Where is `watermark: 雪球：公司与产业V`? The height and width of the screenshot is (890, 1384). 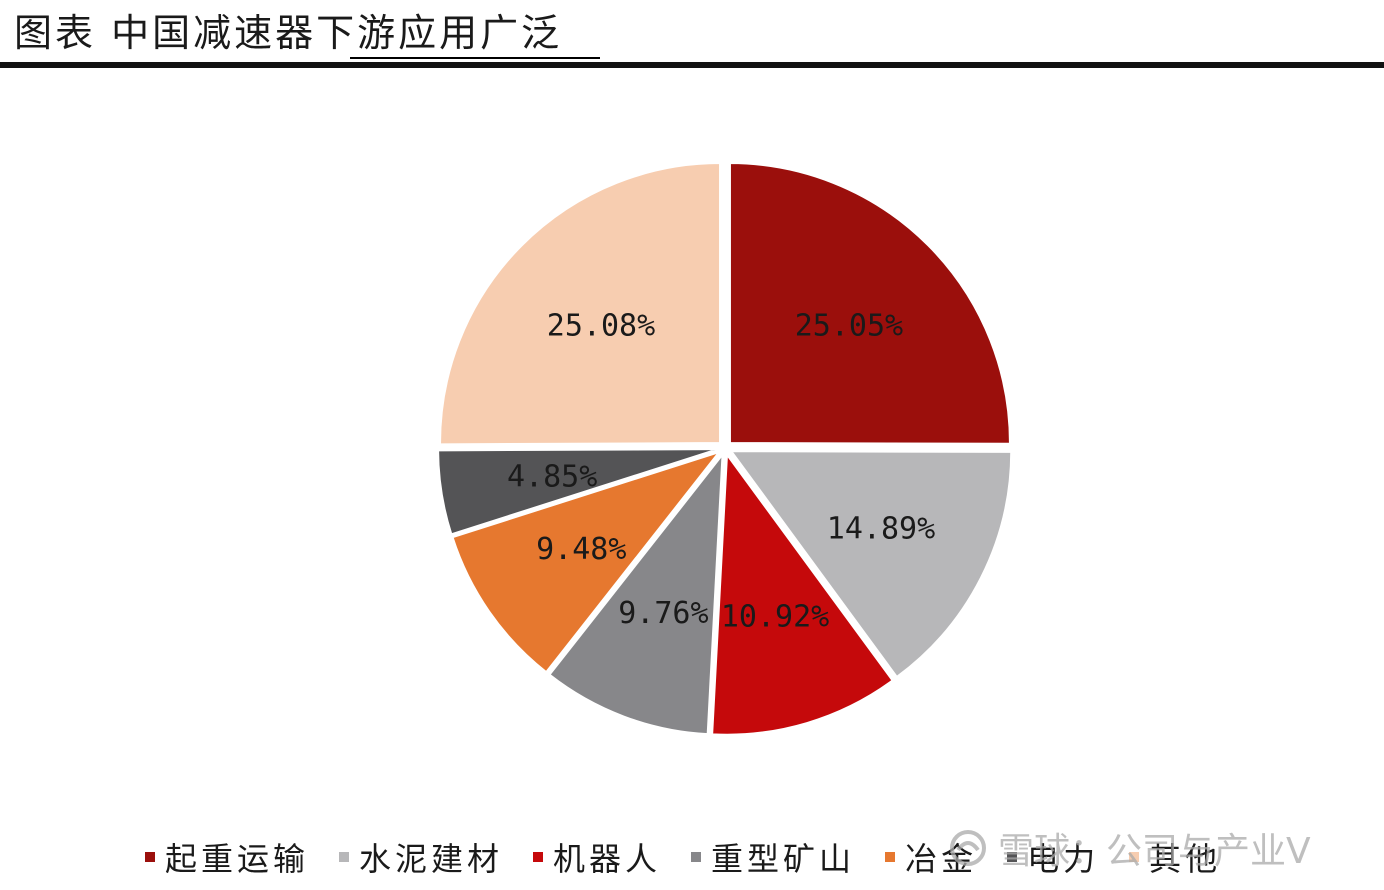 watermark: 雪球：公司与产业V is located at coordinates (1129, 848).